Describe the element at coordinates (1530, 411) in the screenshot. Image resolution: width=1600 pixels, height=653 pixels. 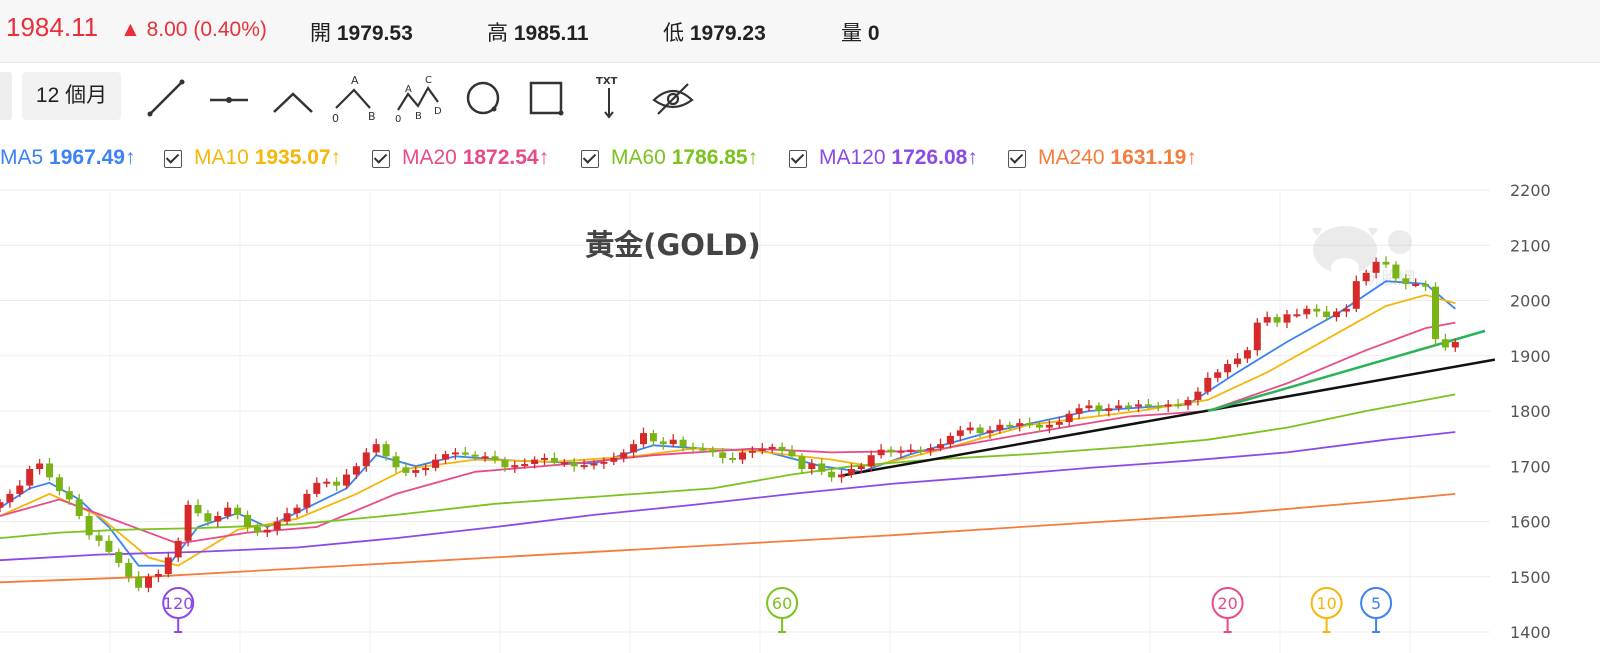
I see `price-axis: 2200 2100 2000 1900 1800 1700 1600 1500 1400` at that location.